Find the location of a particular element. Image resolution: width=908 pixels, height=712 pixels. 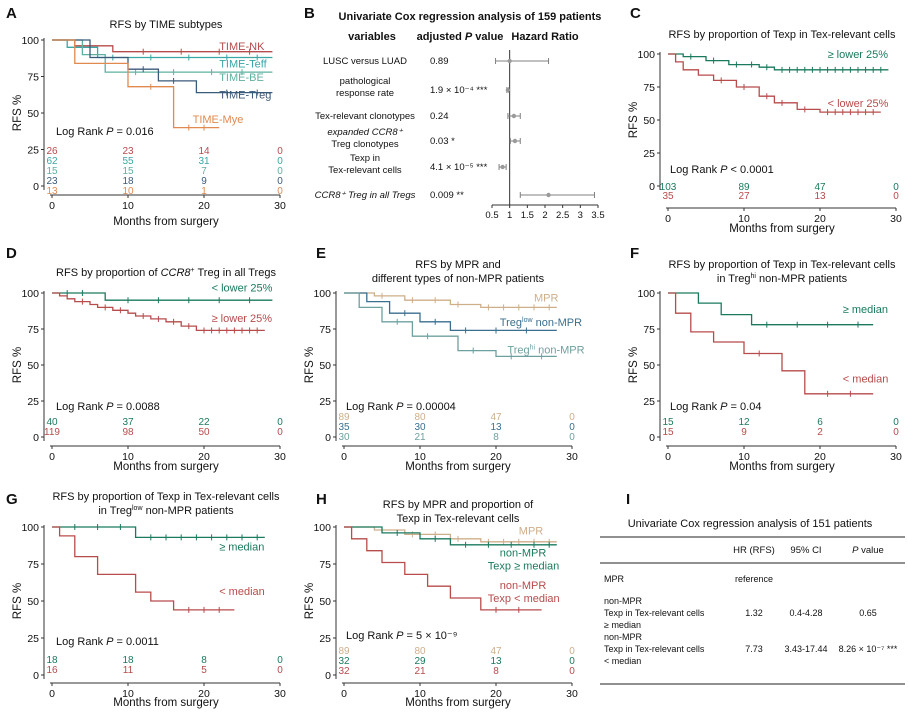

header-part: value is located at coordinates (487, 37).